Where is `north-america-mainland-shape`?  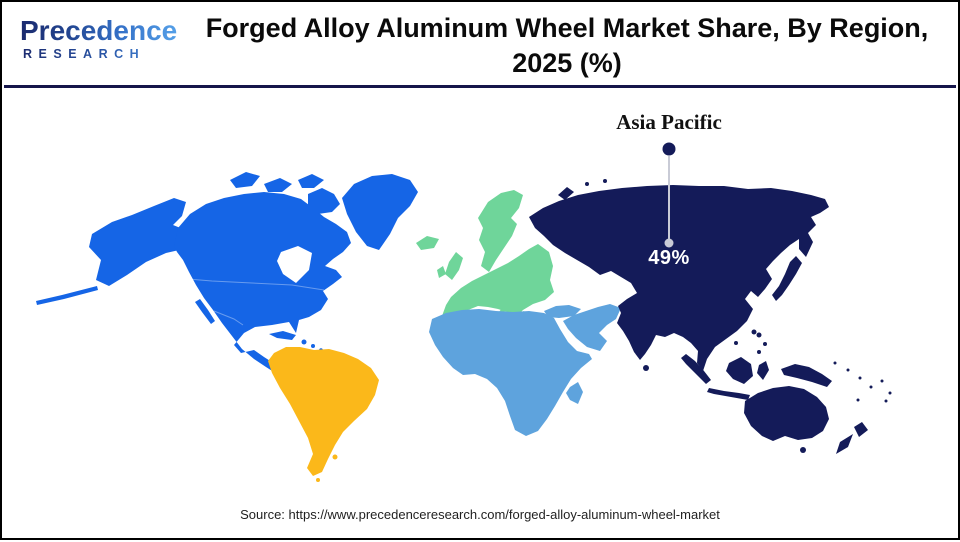 north-america-mainland-shape is located at coordinates (262, 293).